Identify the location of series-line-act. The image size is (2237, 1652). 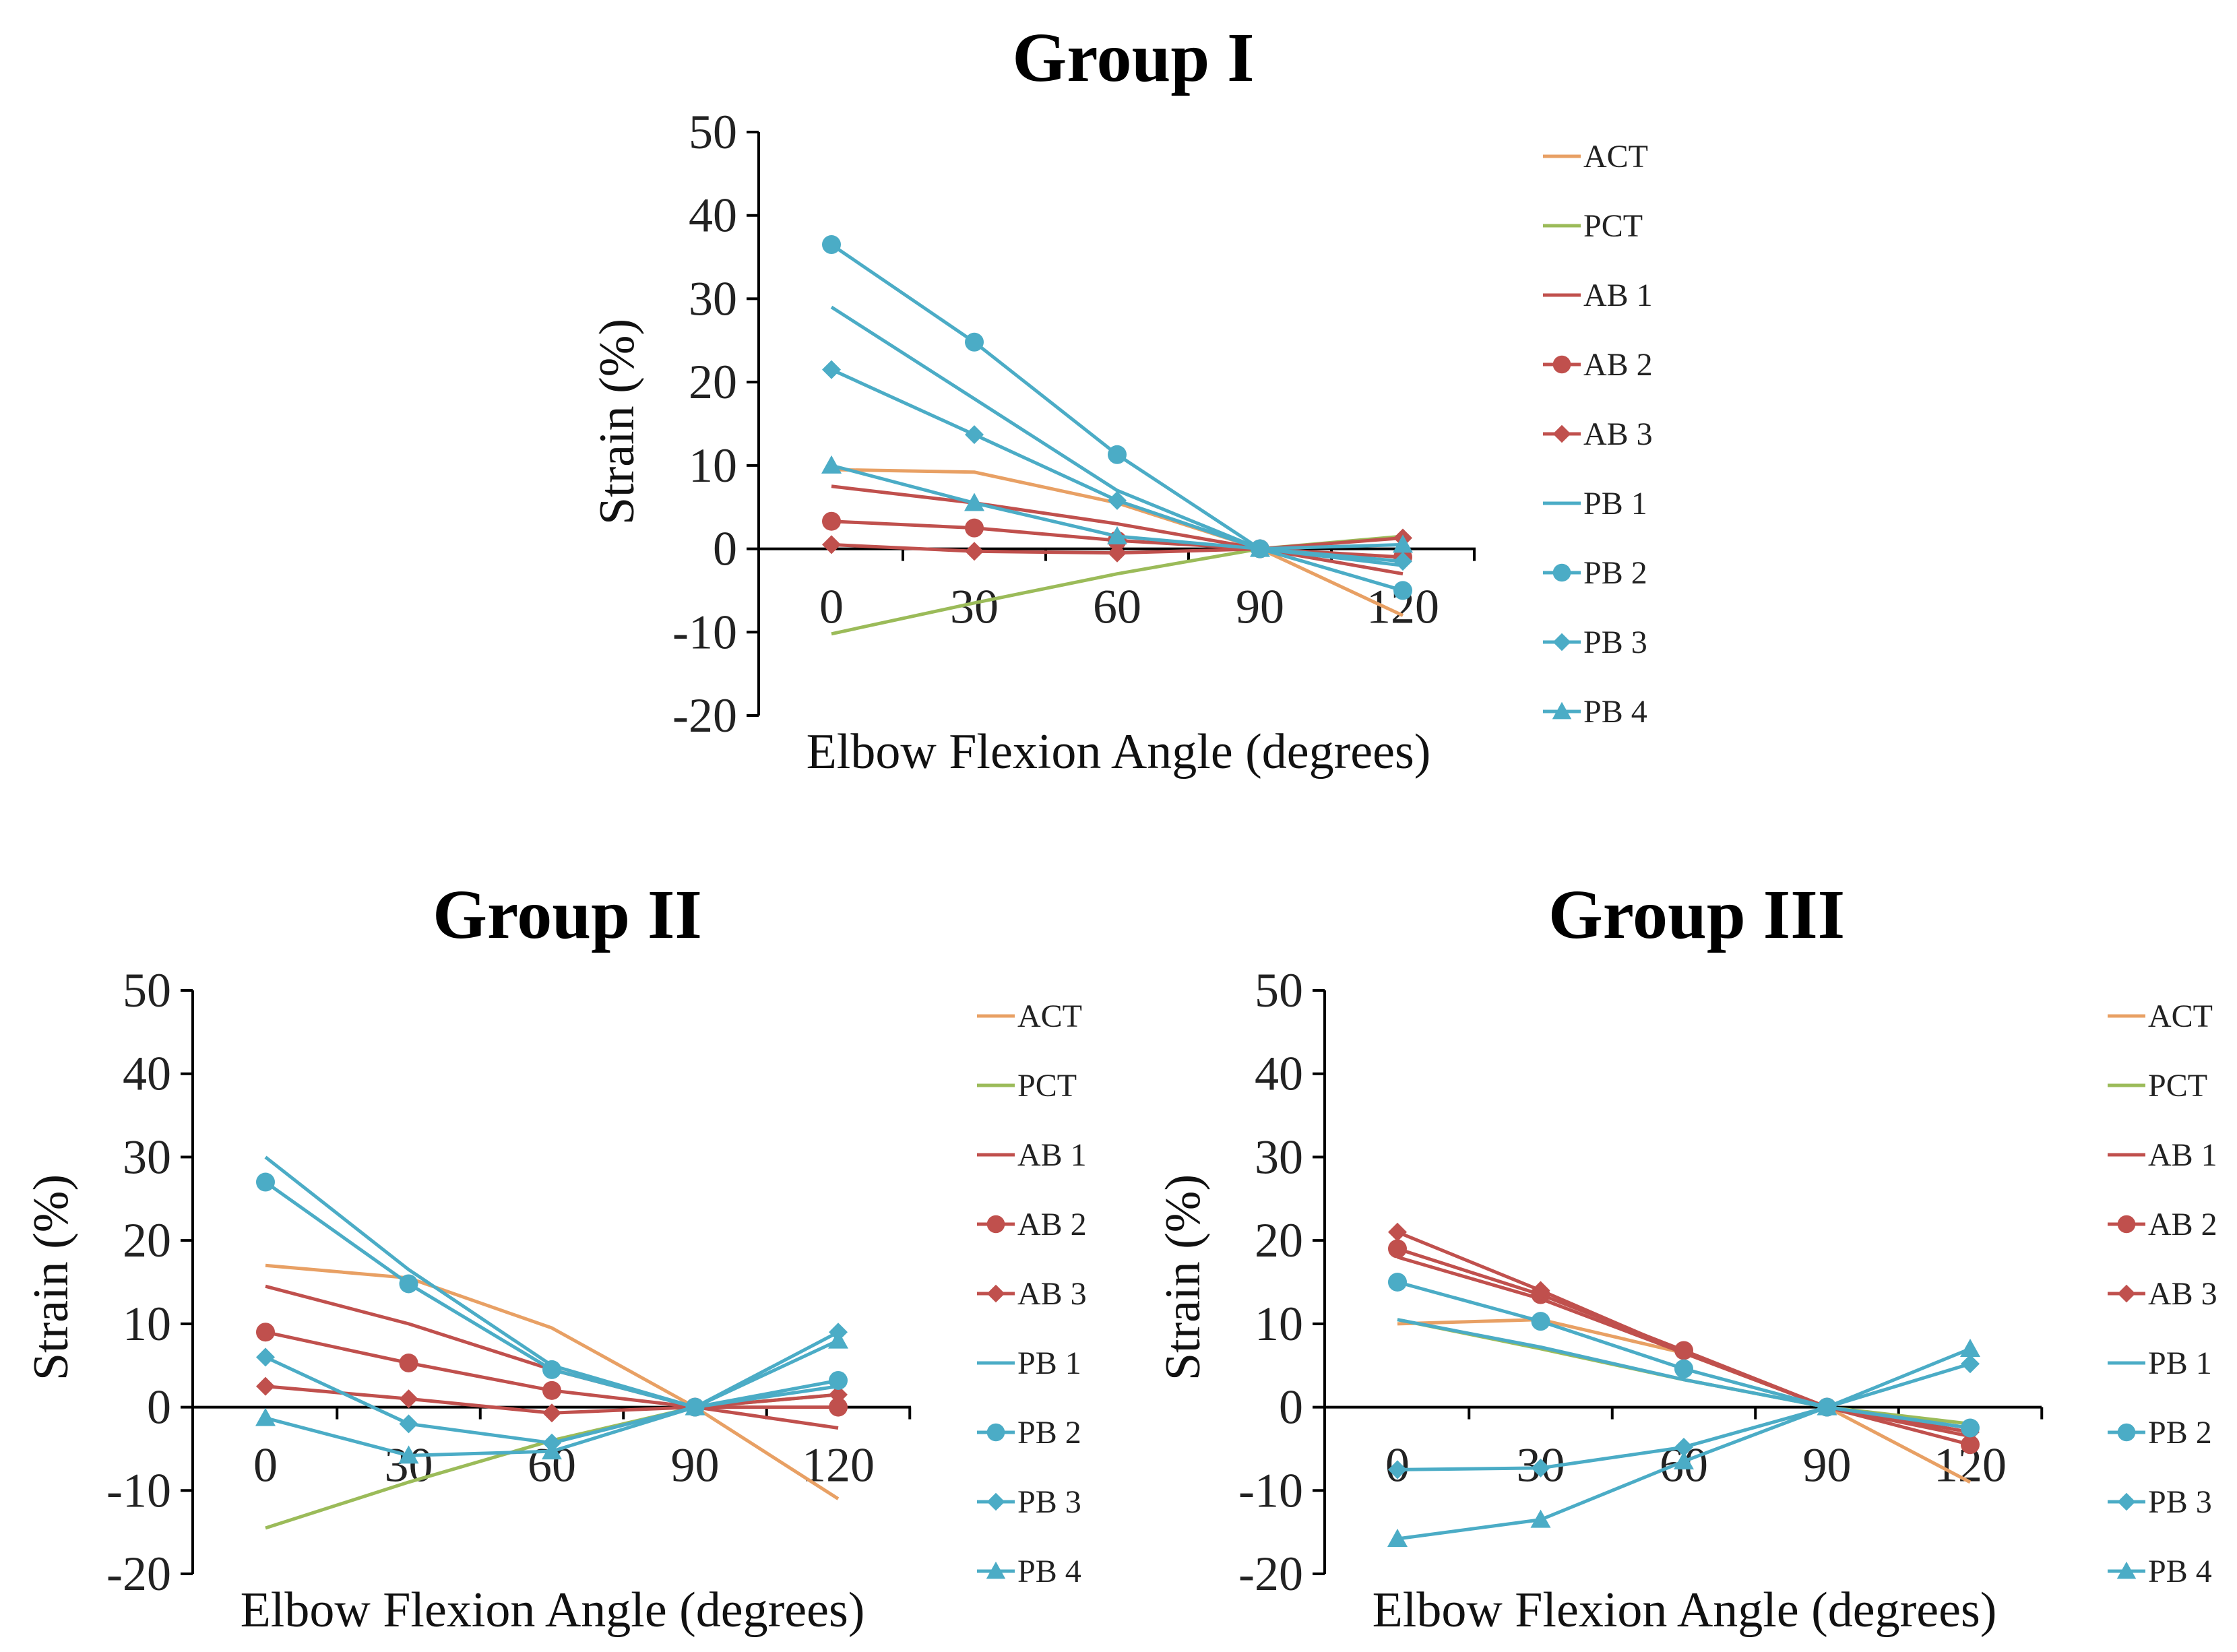
(552, 1381).